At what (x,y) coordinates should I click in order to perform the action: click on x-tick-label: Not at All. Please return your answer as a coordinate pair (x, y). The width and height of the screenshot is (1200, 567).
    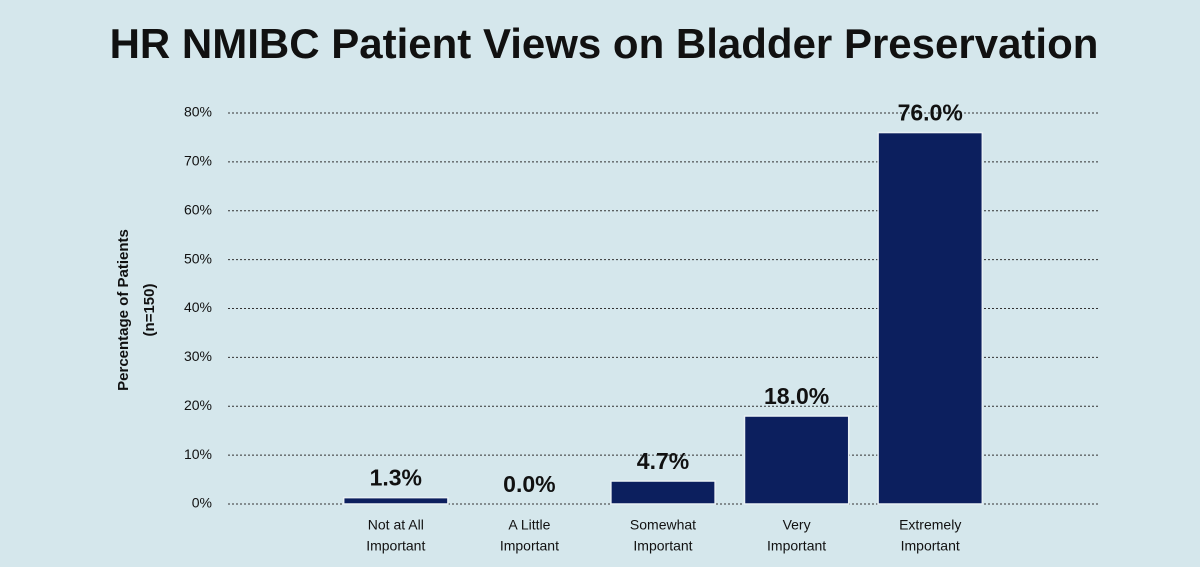
    Looking at the image, I should click on (396, 525).